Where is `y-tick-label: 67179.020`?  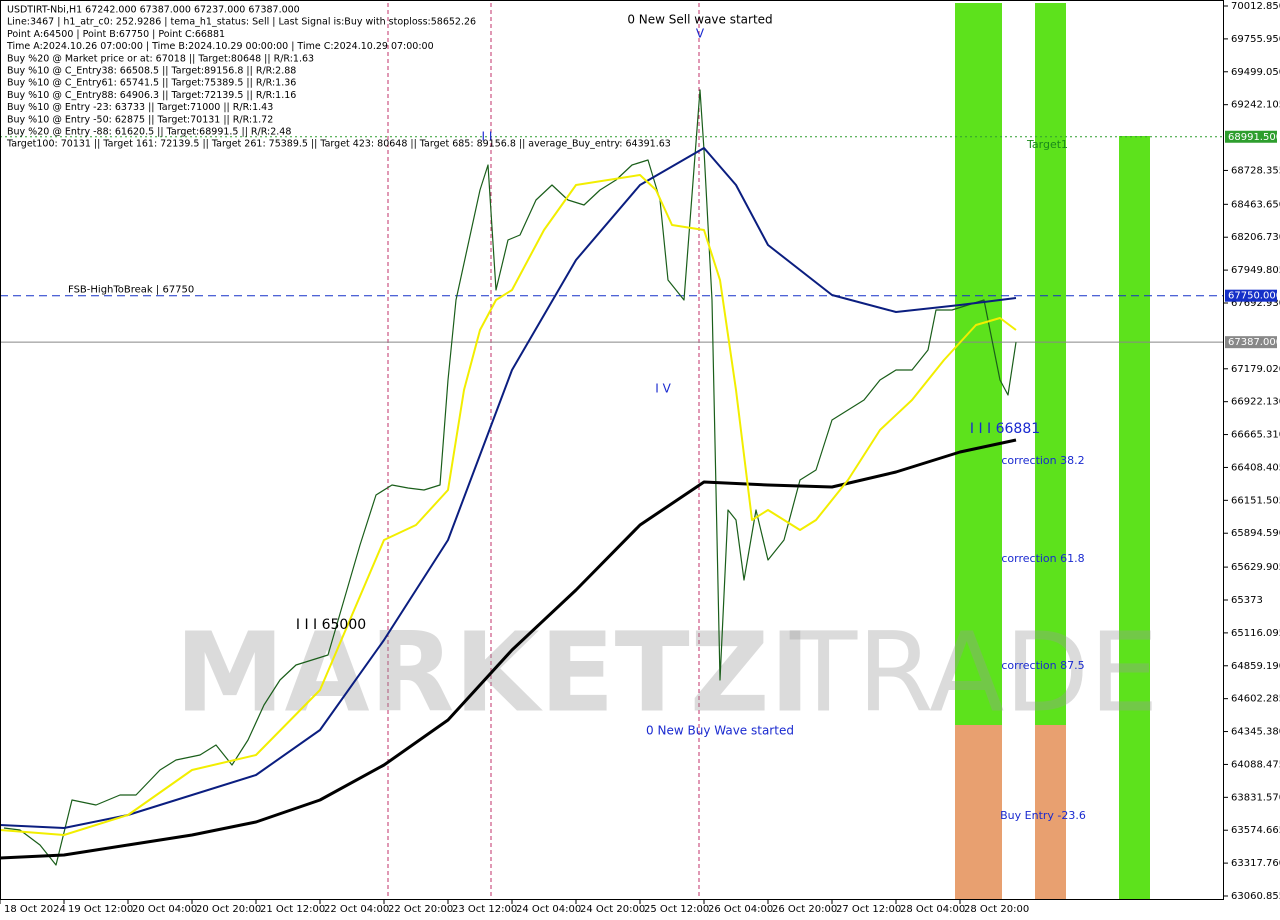 y-tick-label: 67179.020 is located at coordinates (1255, 369).